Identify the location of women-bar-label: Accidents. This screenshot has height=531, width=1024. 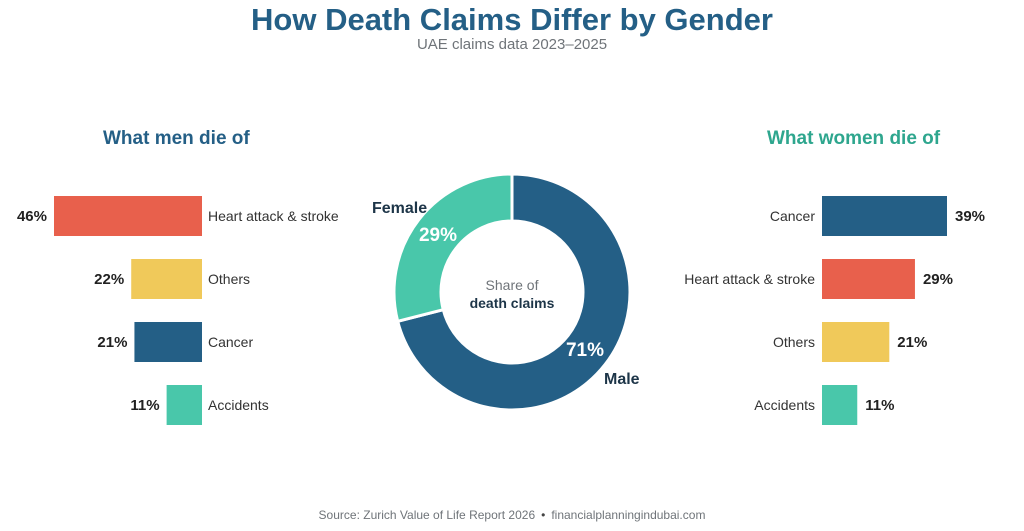
(784, 405).